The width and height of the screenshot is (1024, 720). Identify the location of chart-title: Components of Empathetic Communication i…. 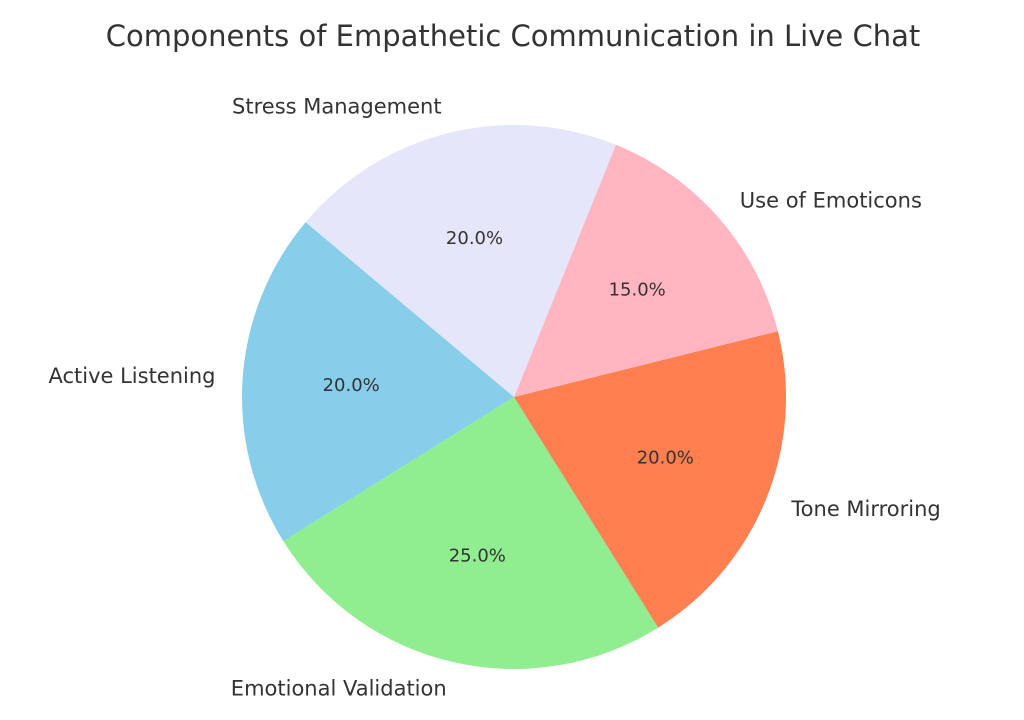
(513, 36).